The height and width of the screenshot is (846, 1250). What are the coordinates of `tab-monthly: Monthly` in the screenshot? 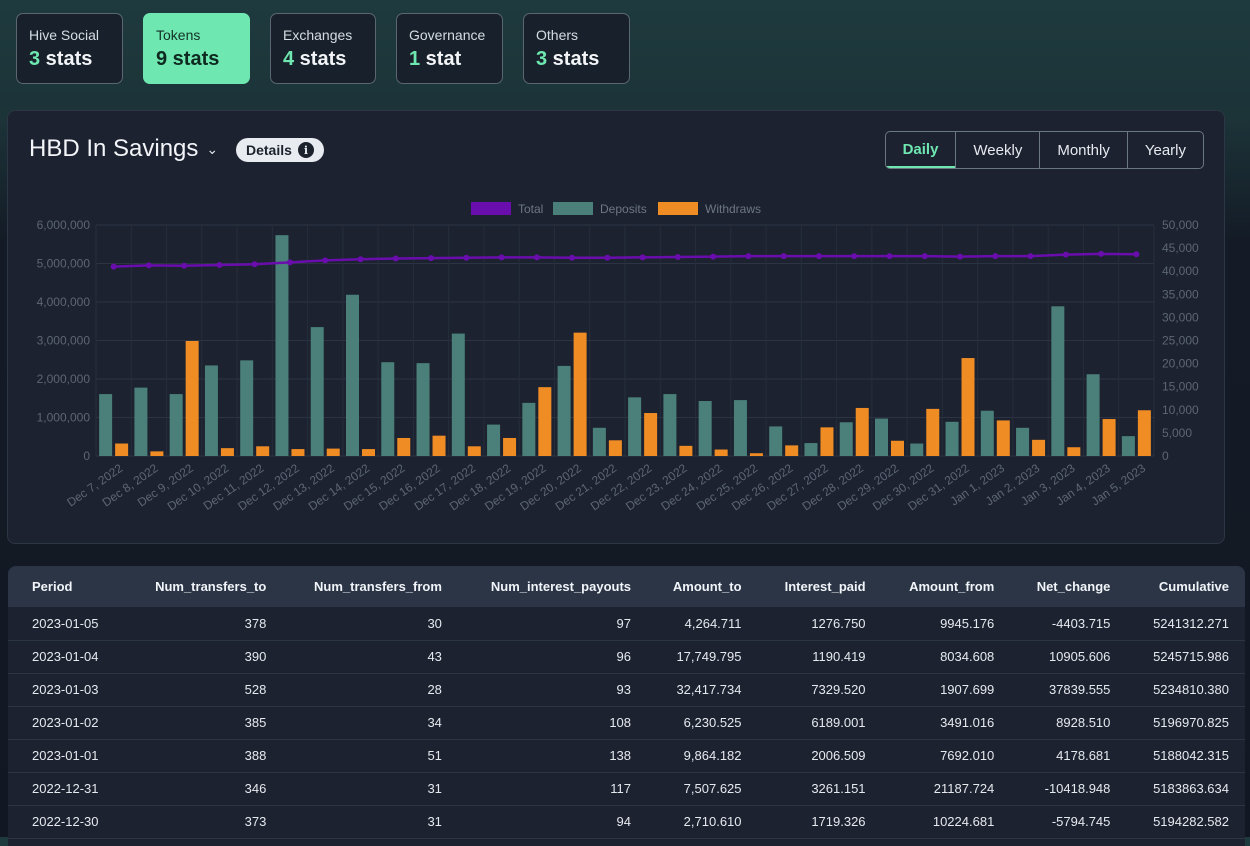 It's located at (1083, 150).